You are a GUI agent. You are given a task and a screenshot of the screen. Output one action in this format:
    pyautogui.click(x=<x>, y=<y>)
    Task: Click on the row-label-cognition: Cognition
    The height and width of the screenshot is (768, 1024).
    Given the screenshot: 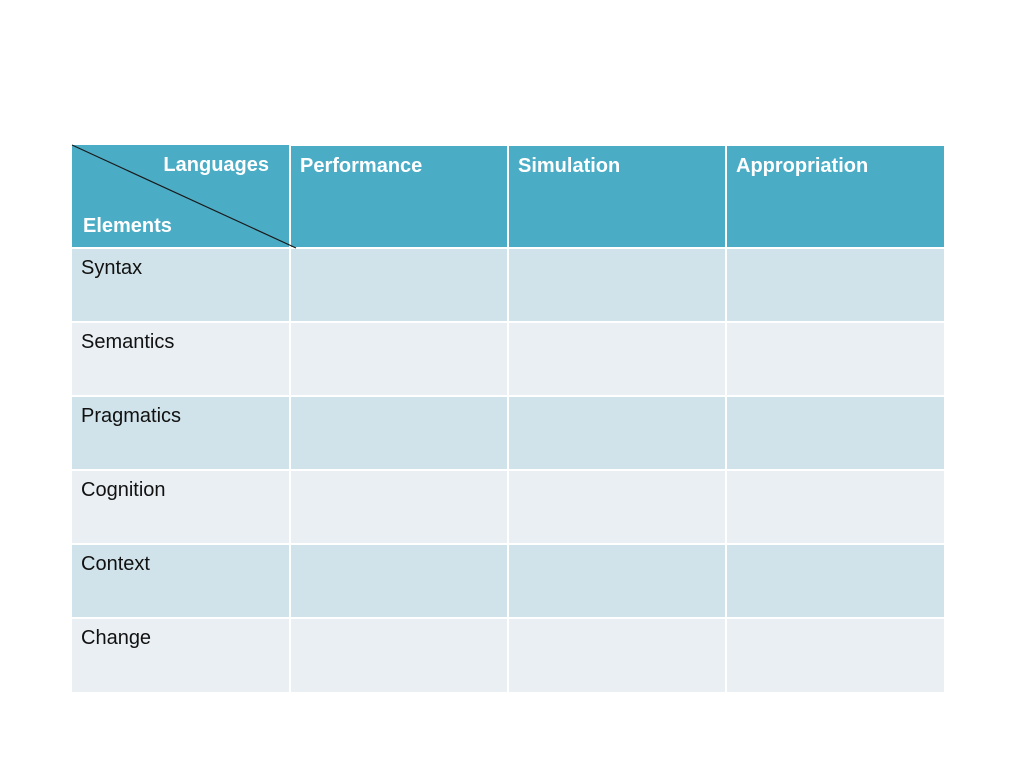 What is the action you would take?
    pyautogui.click(x=181, y=507)
    